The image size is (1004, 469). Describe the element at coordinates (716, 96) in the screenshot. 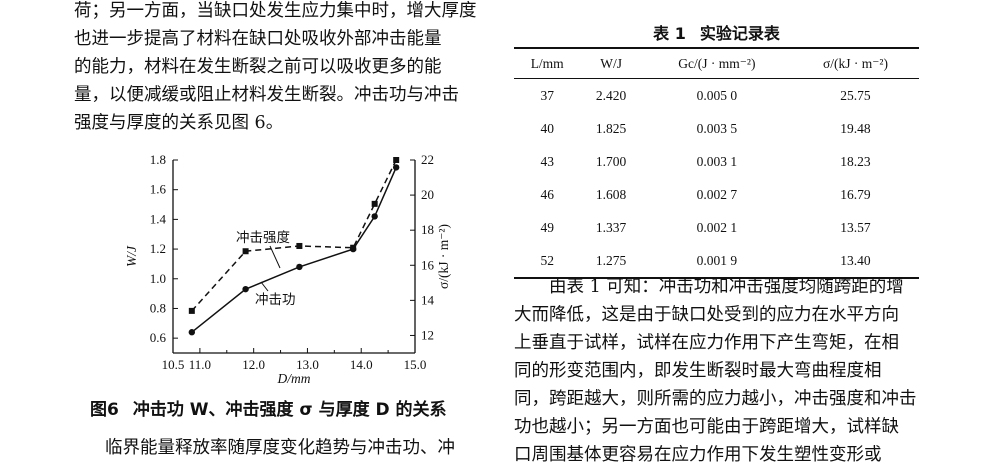

I see `table-row: 37 2.420 0.005 0 25.75` at that location.